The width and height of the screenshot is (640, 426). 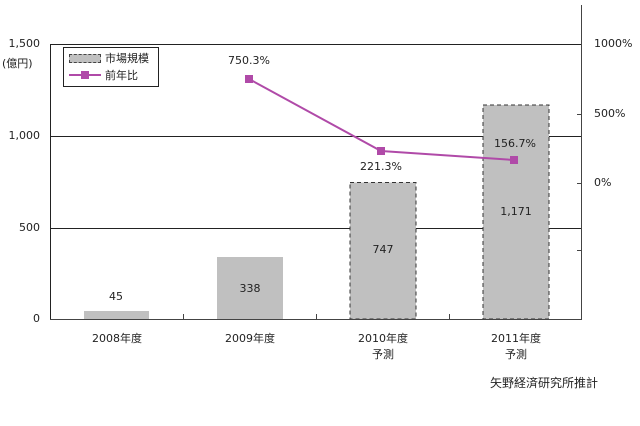 I want to click on x-label-2011: 2011年度 予測, so click(x=516, y=347).